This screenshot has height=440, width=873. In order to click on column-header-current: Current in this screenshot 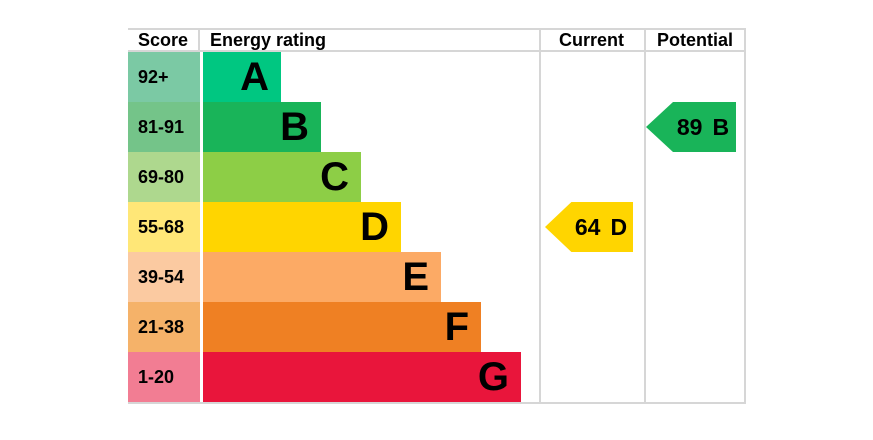, I will do `click(591, 40)`.